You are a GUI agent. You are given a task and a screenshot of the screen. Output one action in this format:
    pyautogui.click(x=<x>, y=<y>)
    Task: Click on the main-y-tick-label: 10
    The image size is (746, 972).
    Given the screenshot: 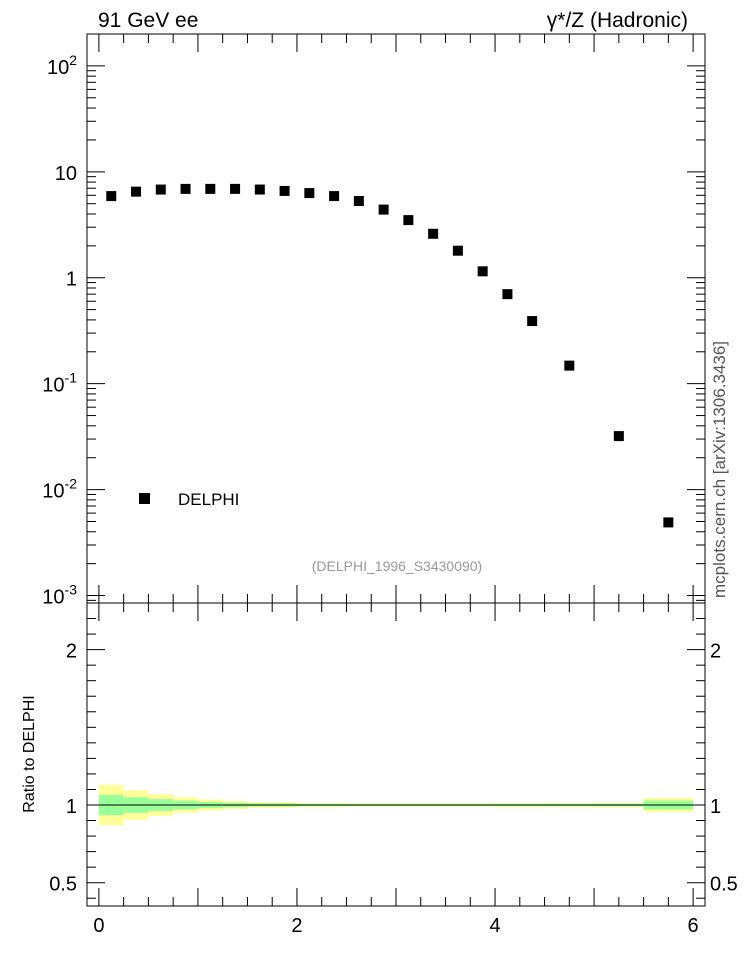 What is the action you would take?
    pyautogui.click(x=66, y=174)
    